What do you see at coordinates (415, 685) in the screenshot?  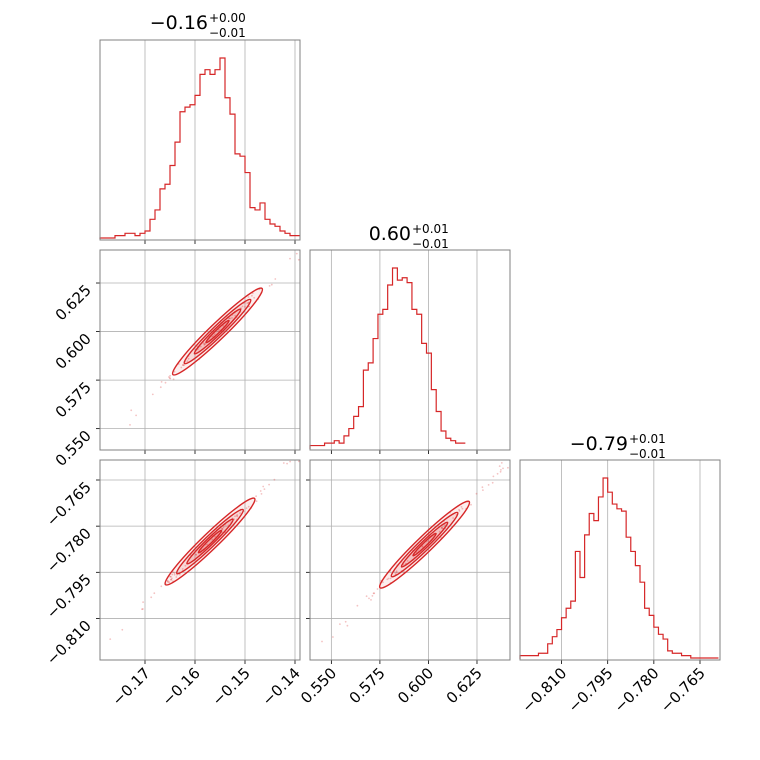 I see `x-tick-label: 0.600` at bounding box center [415, 685].